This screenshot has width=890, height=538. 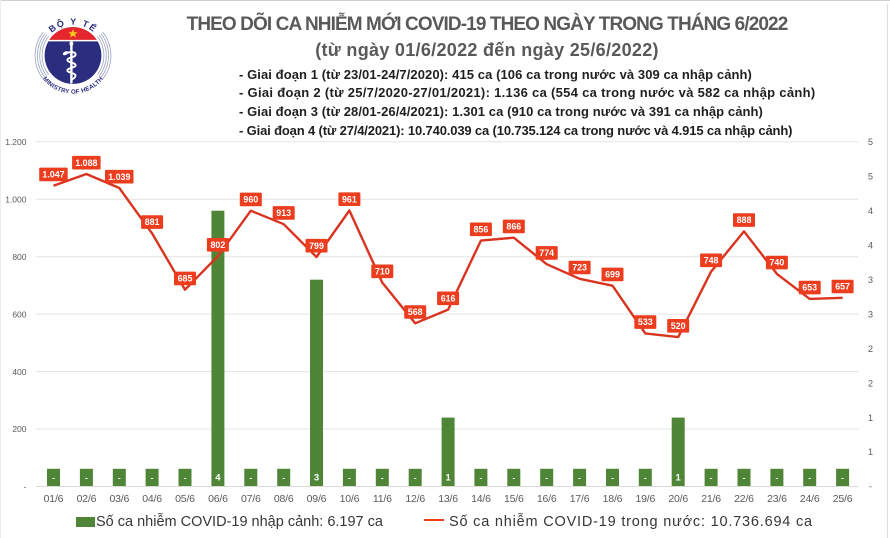 What do you see at coordinates (316, 246) in the screenshot?
I see `svg-text: 799` at bounding box center [316, 246].